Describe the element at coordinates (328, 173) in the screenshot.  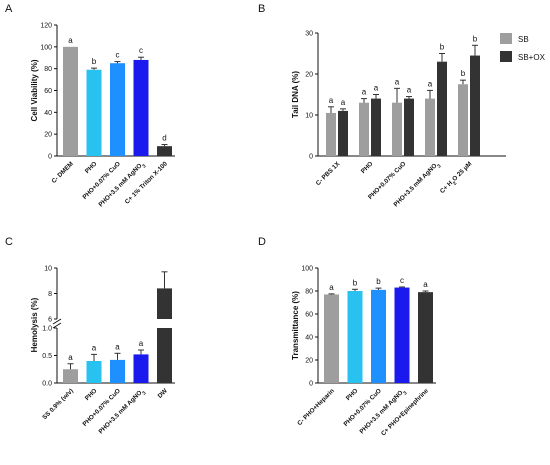
I see `panel-b-category-label: C- PBS 1X` at that location.